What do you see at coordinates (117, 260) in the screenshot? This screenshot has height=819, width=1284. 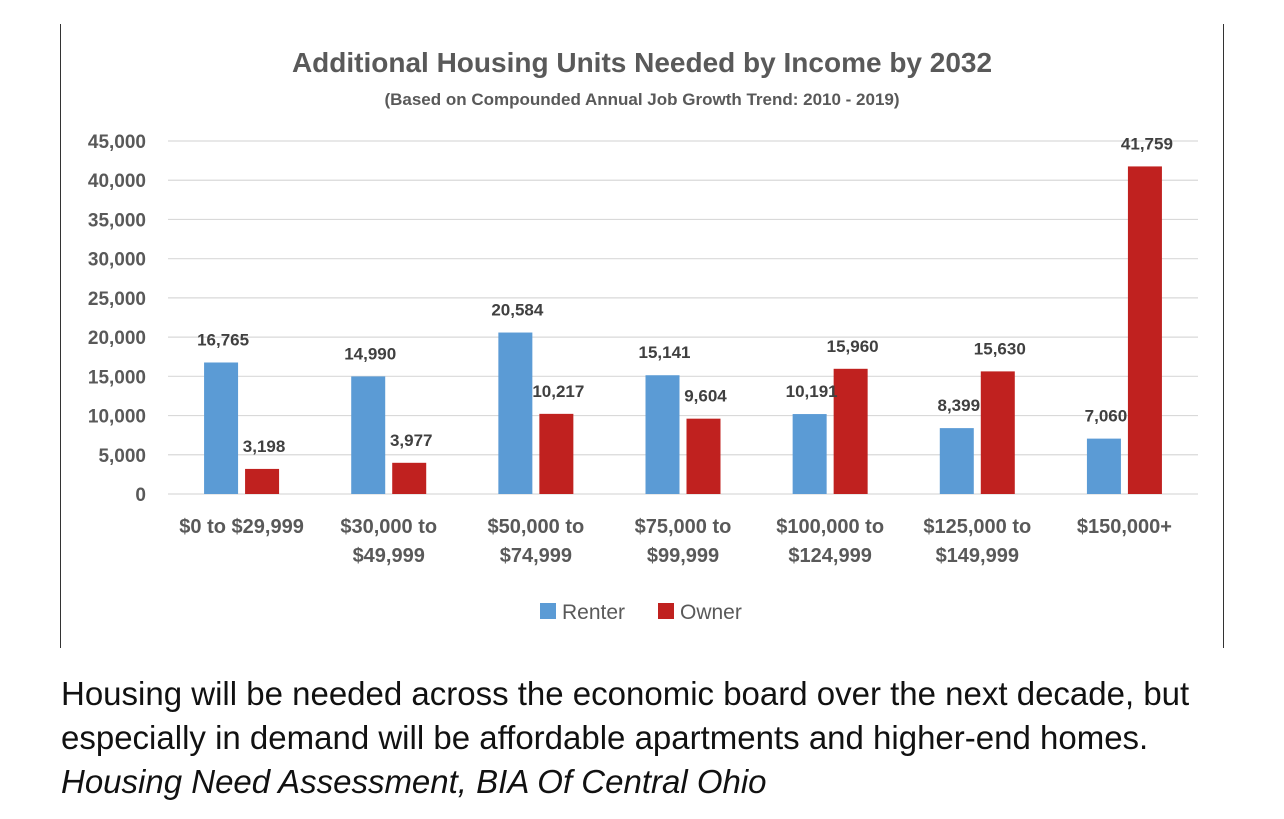 I see `y-tick-label: 30,000` at bounding box center [117, 260].